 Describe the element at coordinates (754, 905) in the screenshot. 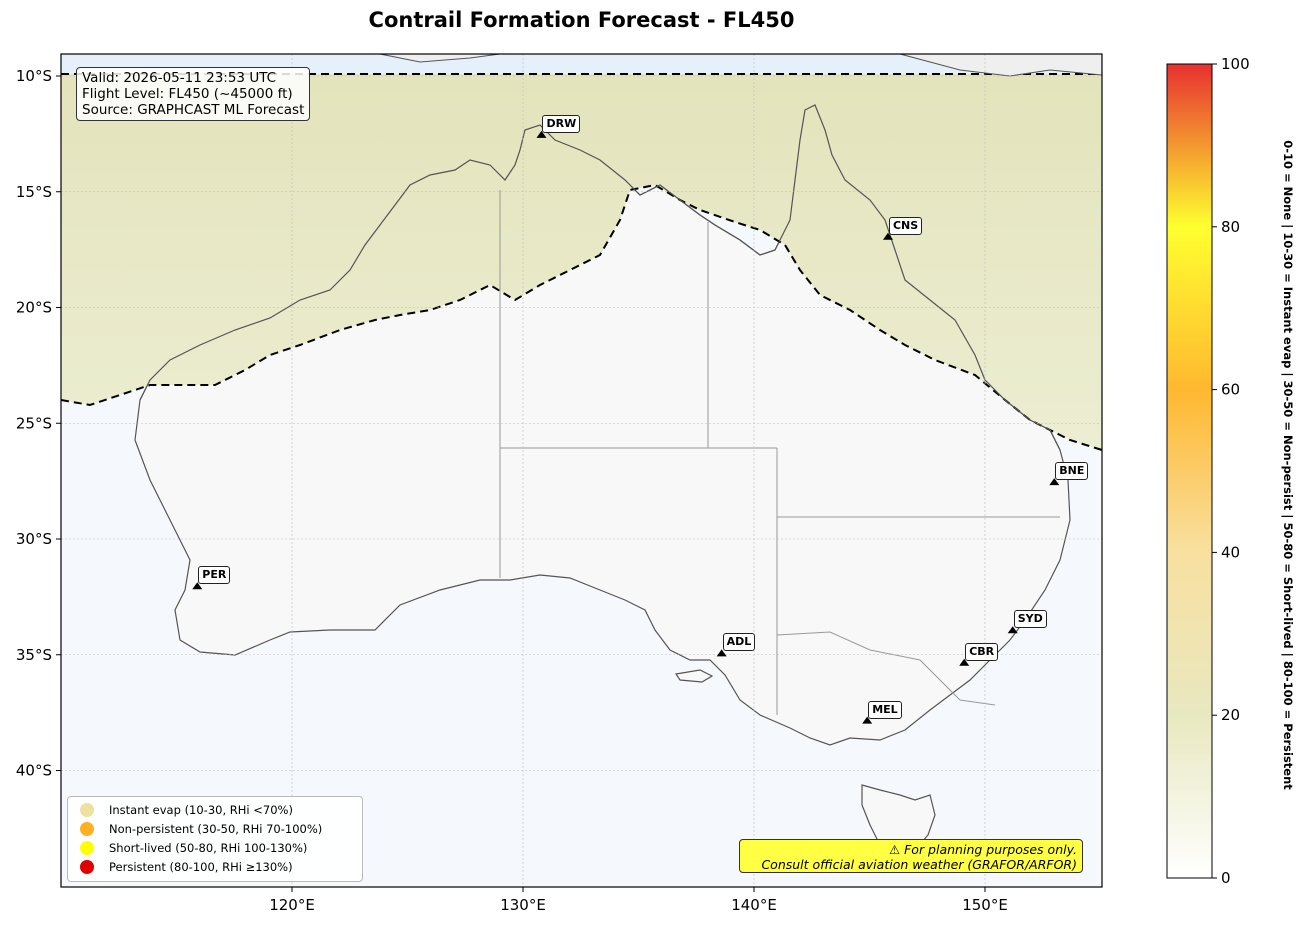

I see `longitude-tick-label: 140°E` at that location.